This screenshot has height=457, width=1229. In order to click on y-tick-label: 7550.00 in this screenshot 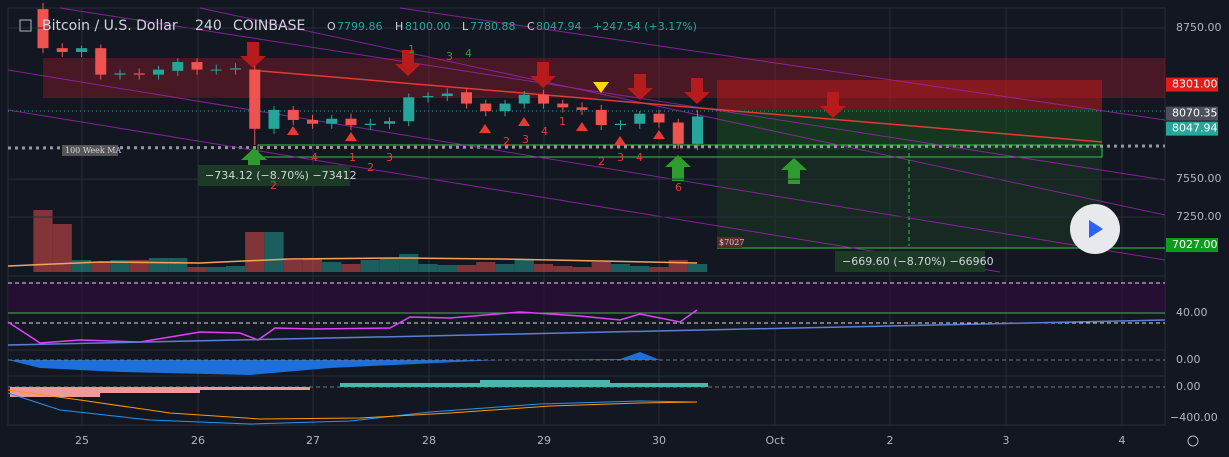, I will do `click(1199, 178)`.